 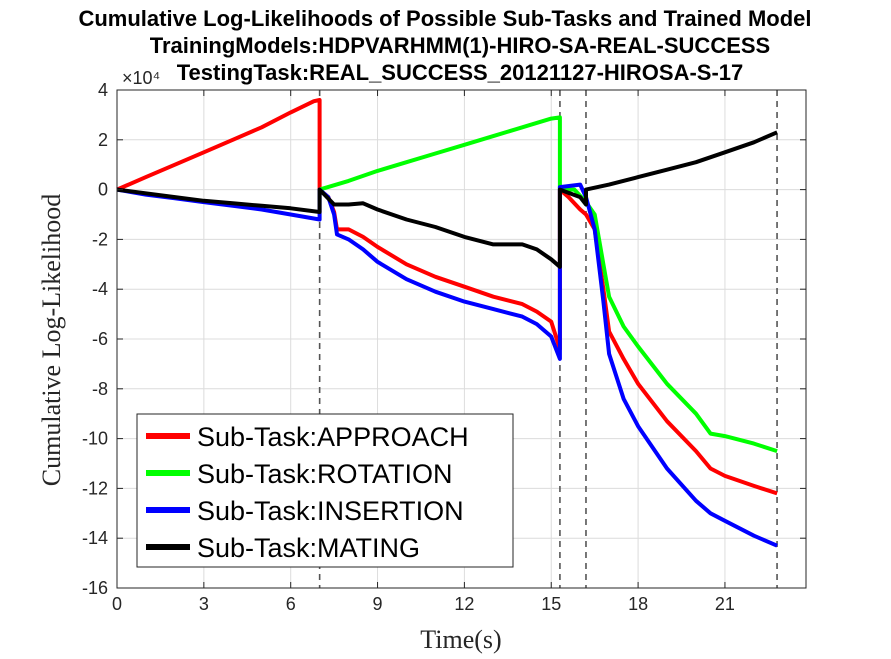 I want to click on y-tick-label: 4, so click(x=103, y=90).